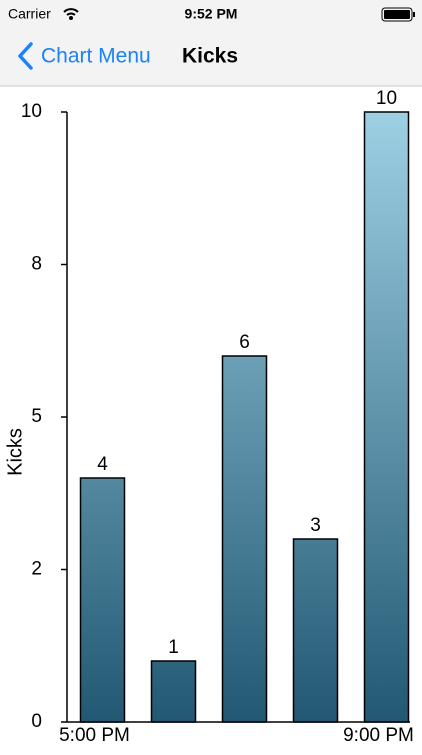 This screenshot has width=422, height=755. Describe the element at coordinates (36, 416) in the screenshot. I see `y-tick-label: 5` at that location.